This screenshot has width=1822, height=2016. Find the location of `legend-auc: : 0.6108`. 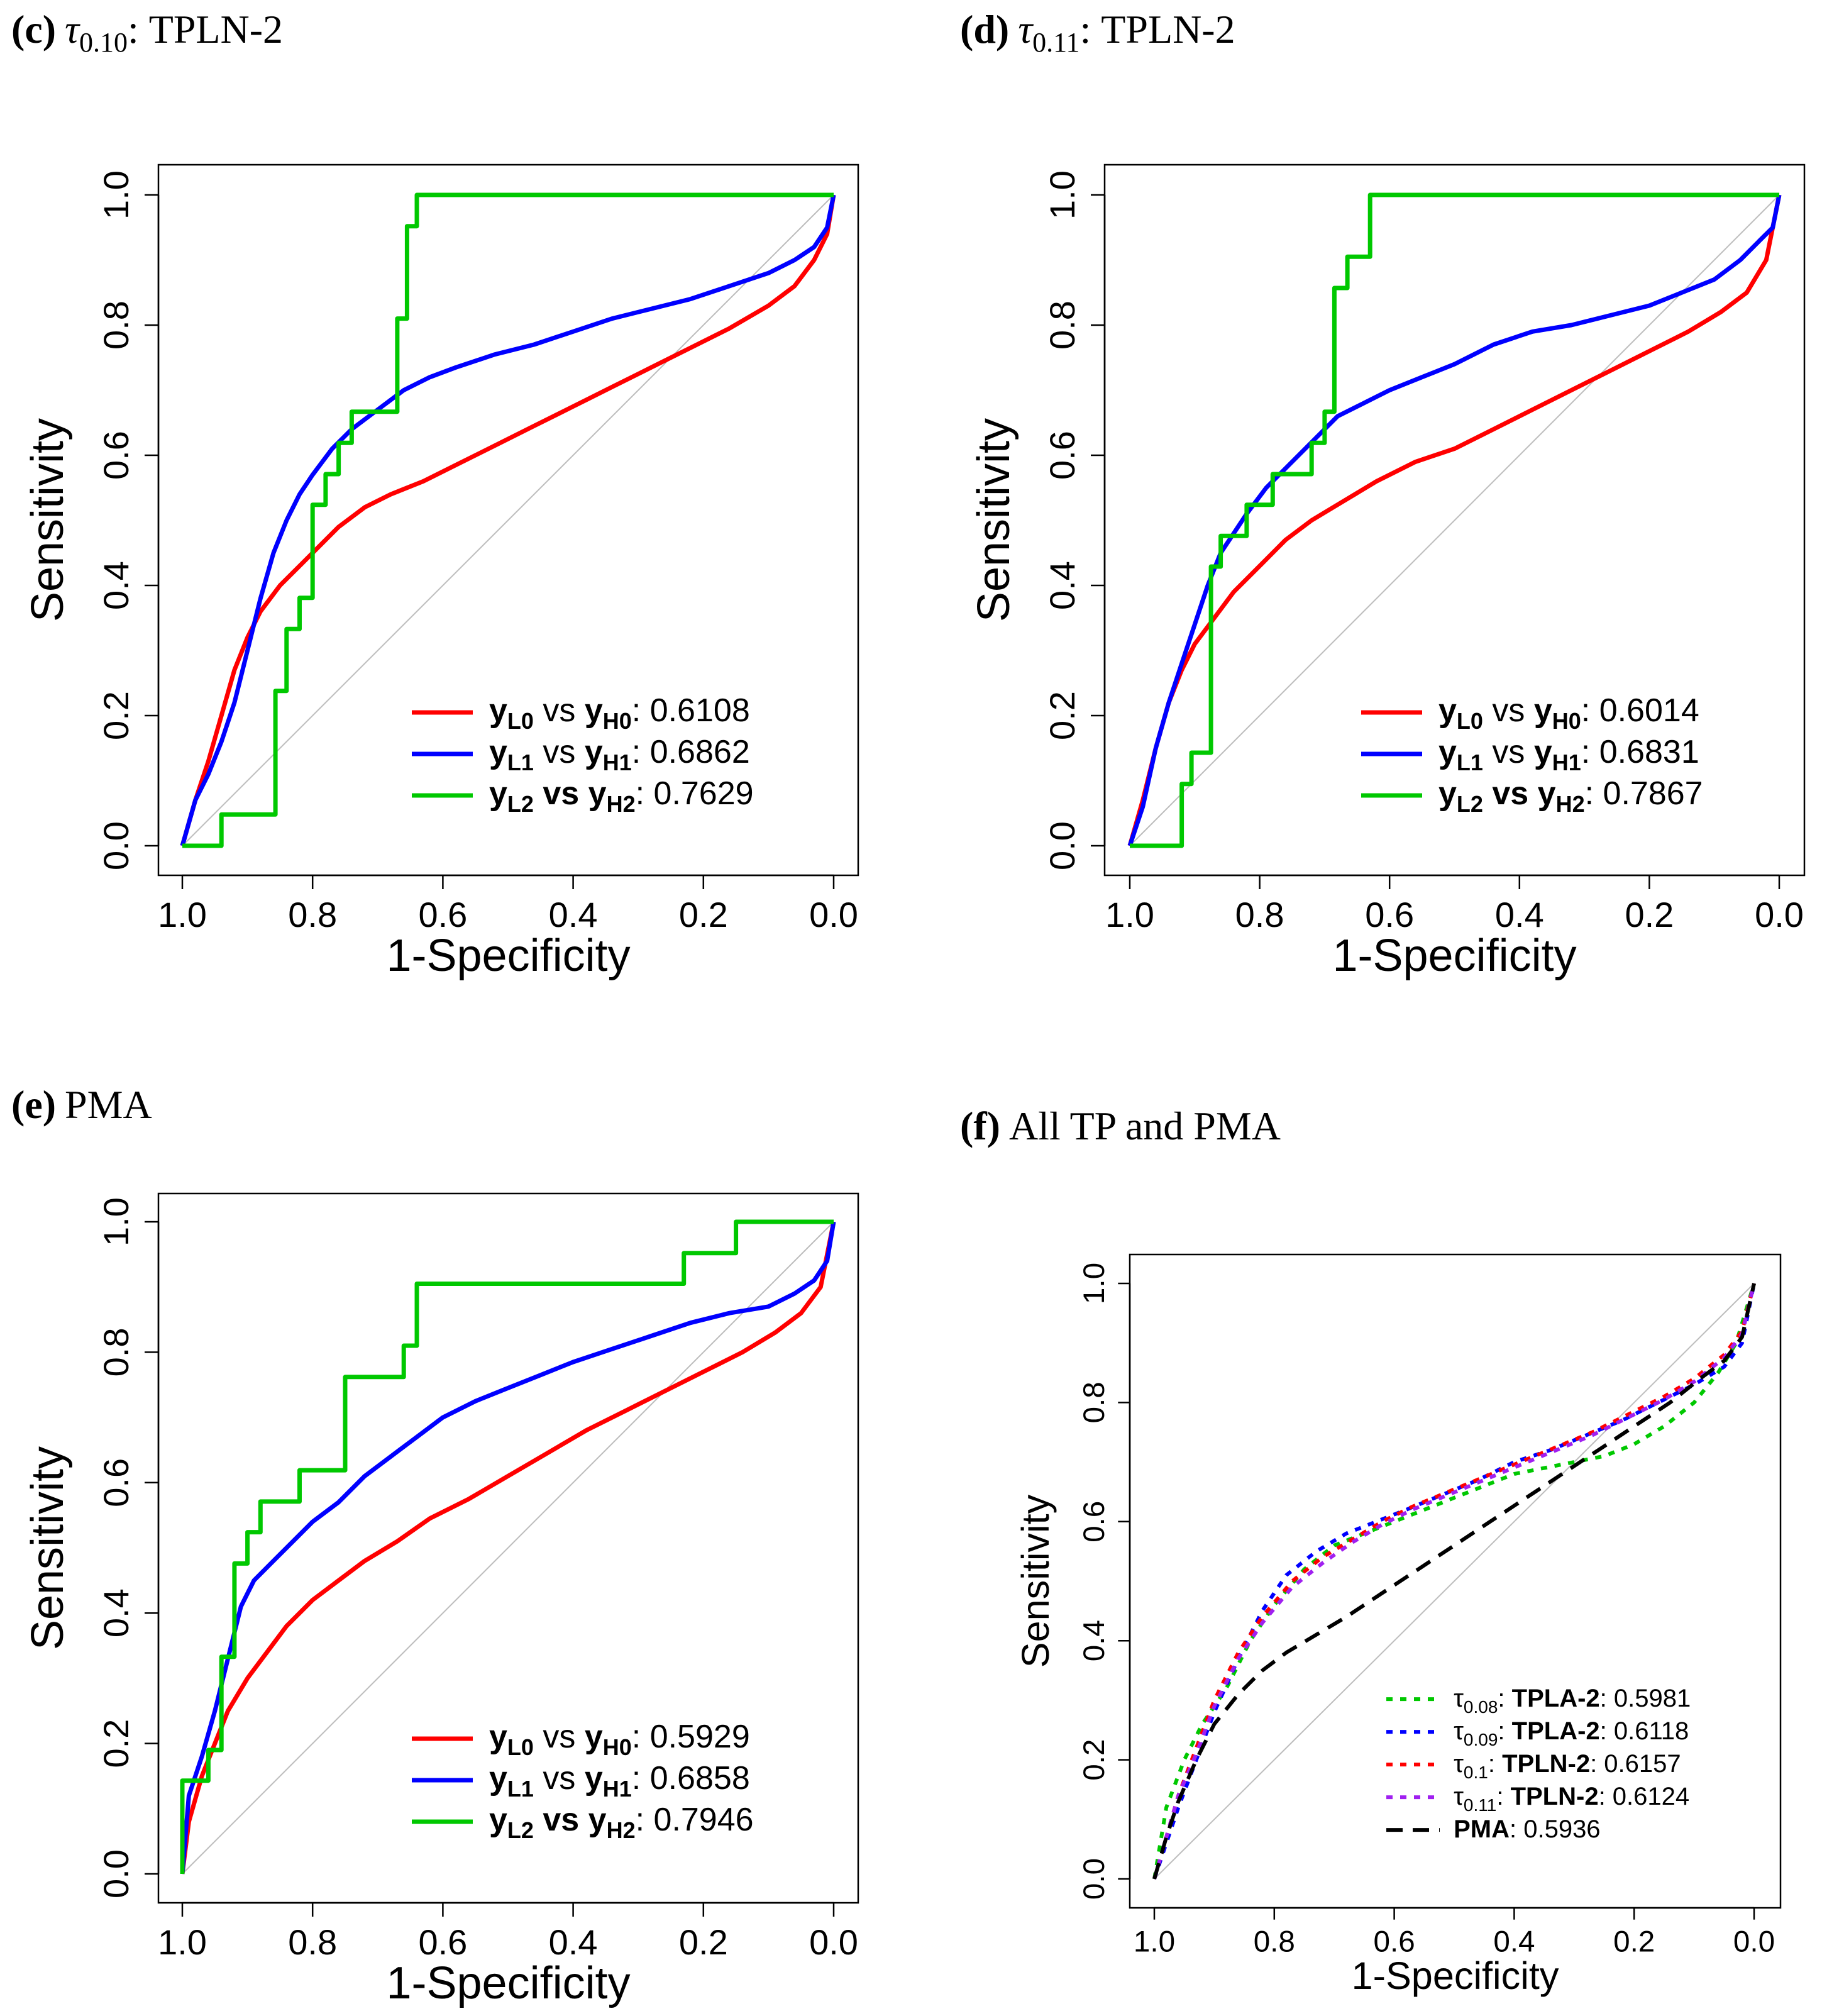

legend-auc: : 0.6108 is located at coordinates (691, 710).